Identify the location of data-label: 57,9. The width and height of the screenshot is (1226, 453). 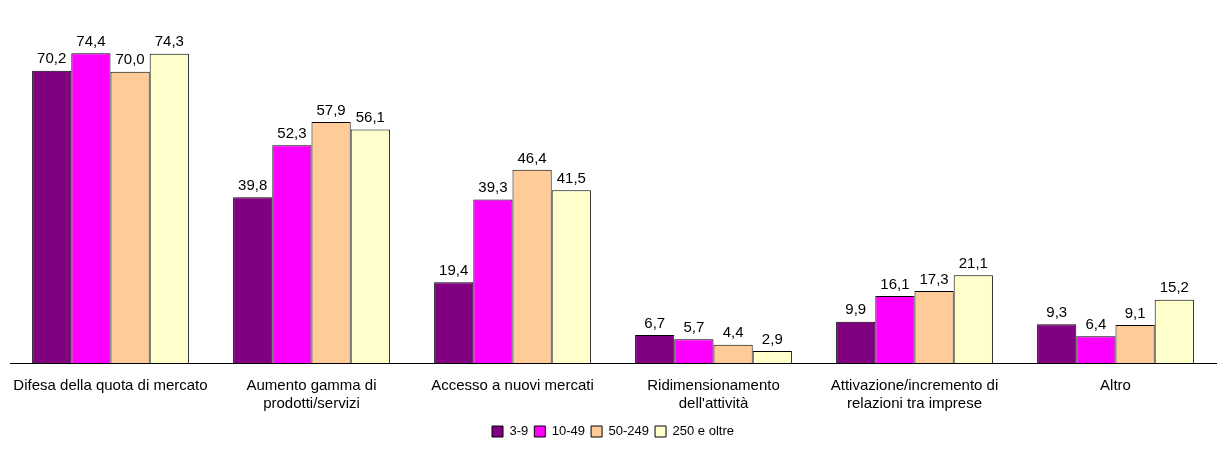
(331, 109).